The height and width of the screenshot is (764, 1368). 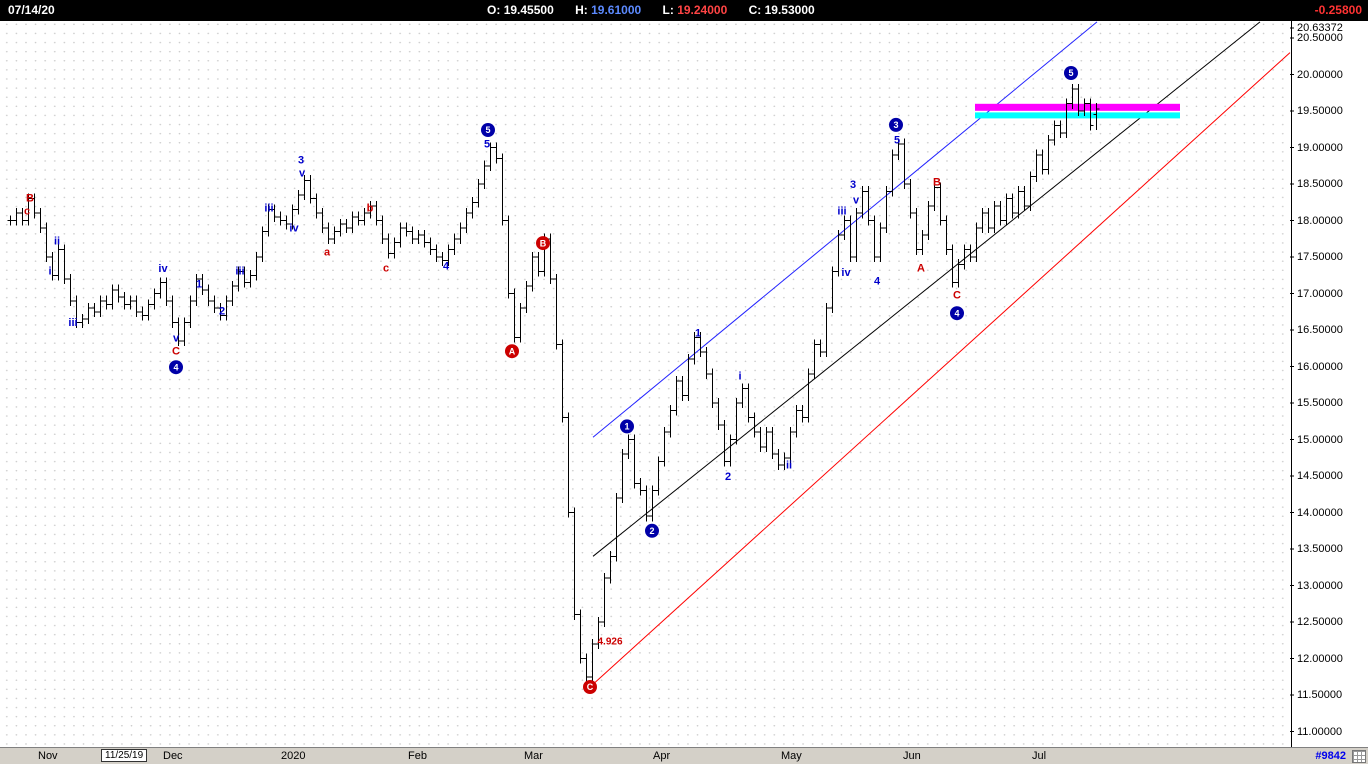 What do you see at coordinates (912, 756) in the screenshot?
I see `month-label: Jun` at bounding box center [912, 756].